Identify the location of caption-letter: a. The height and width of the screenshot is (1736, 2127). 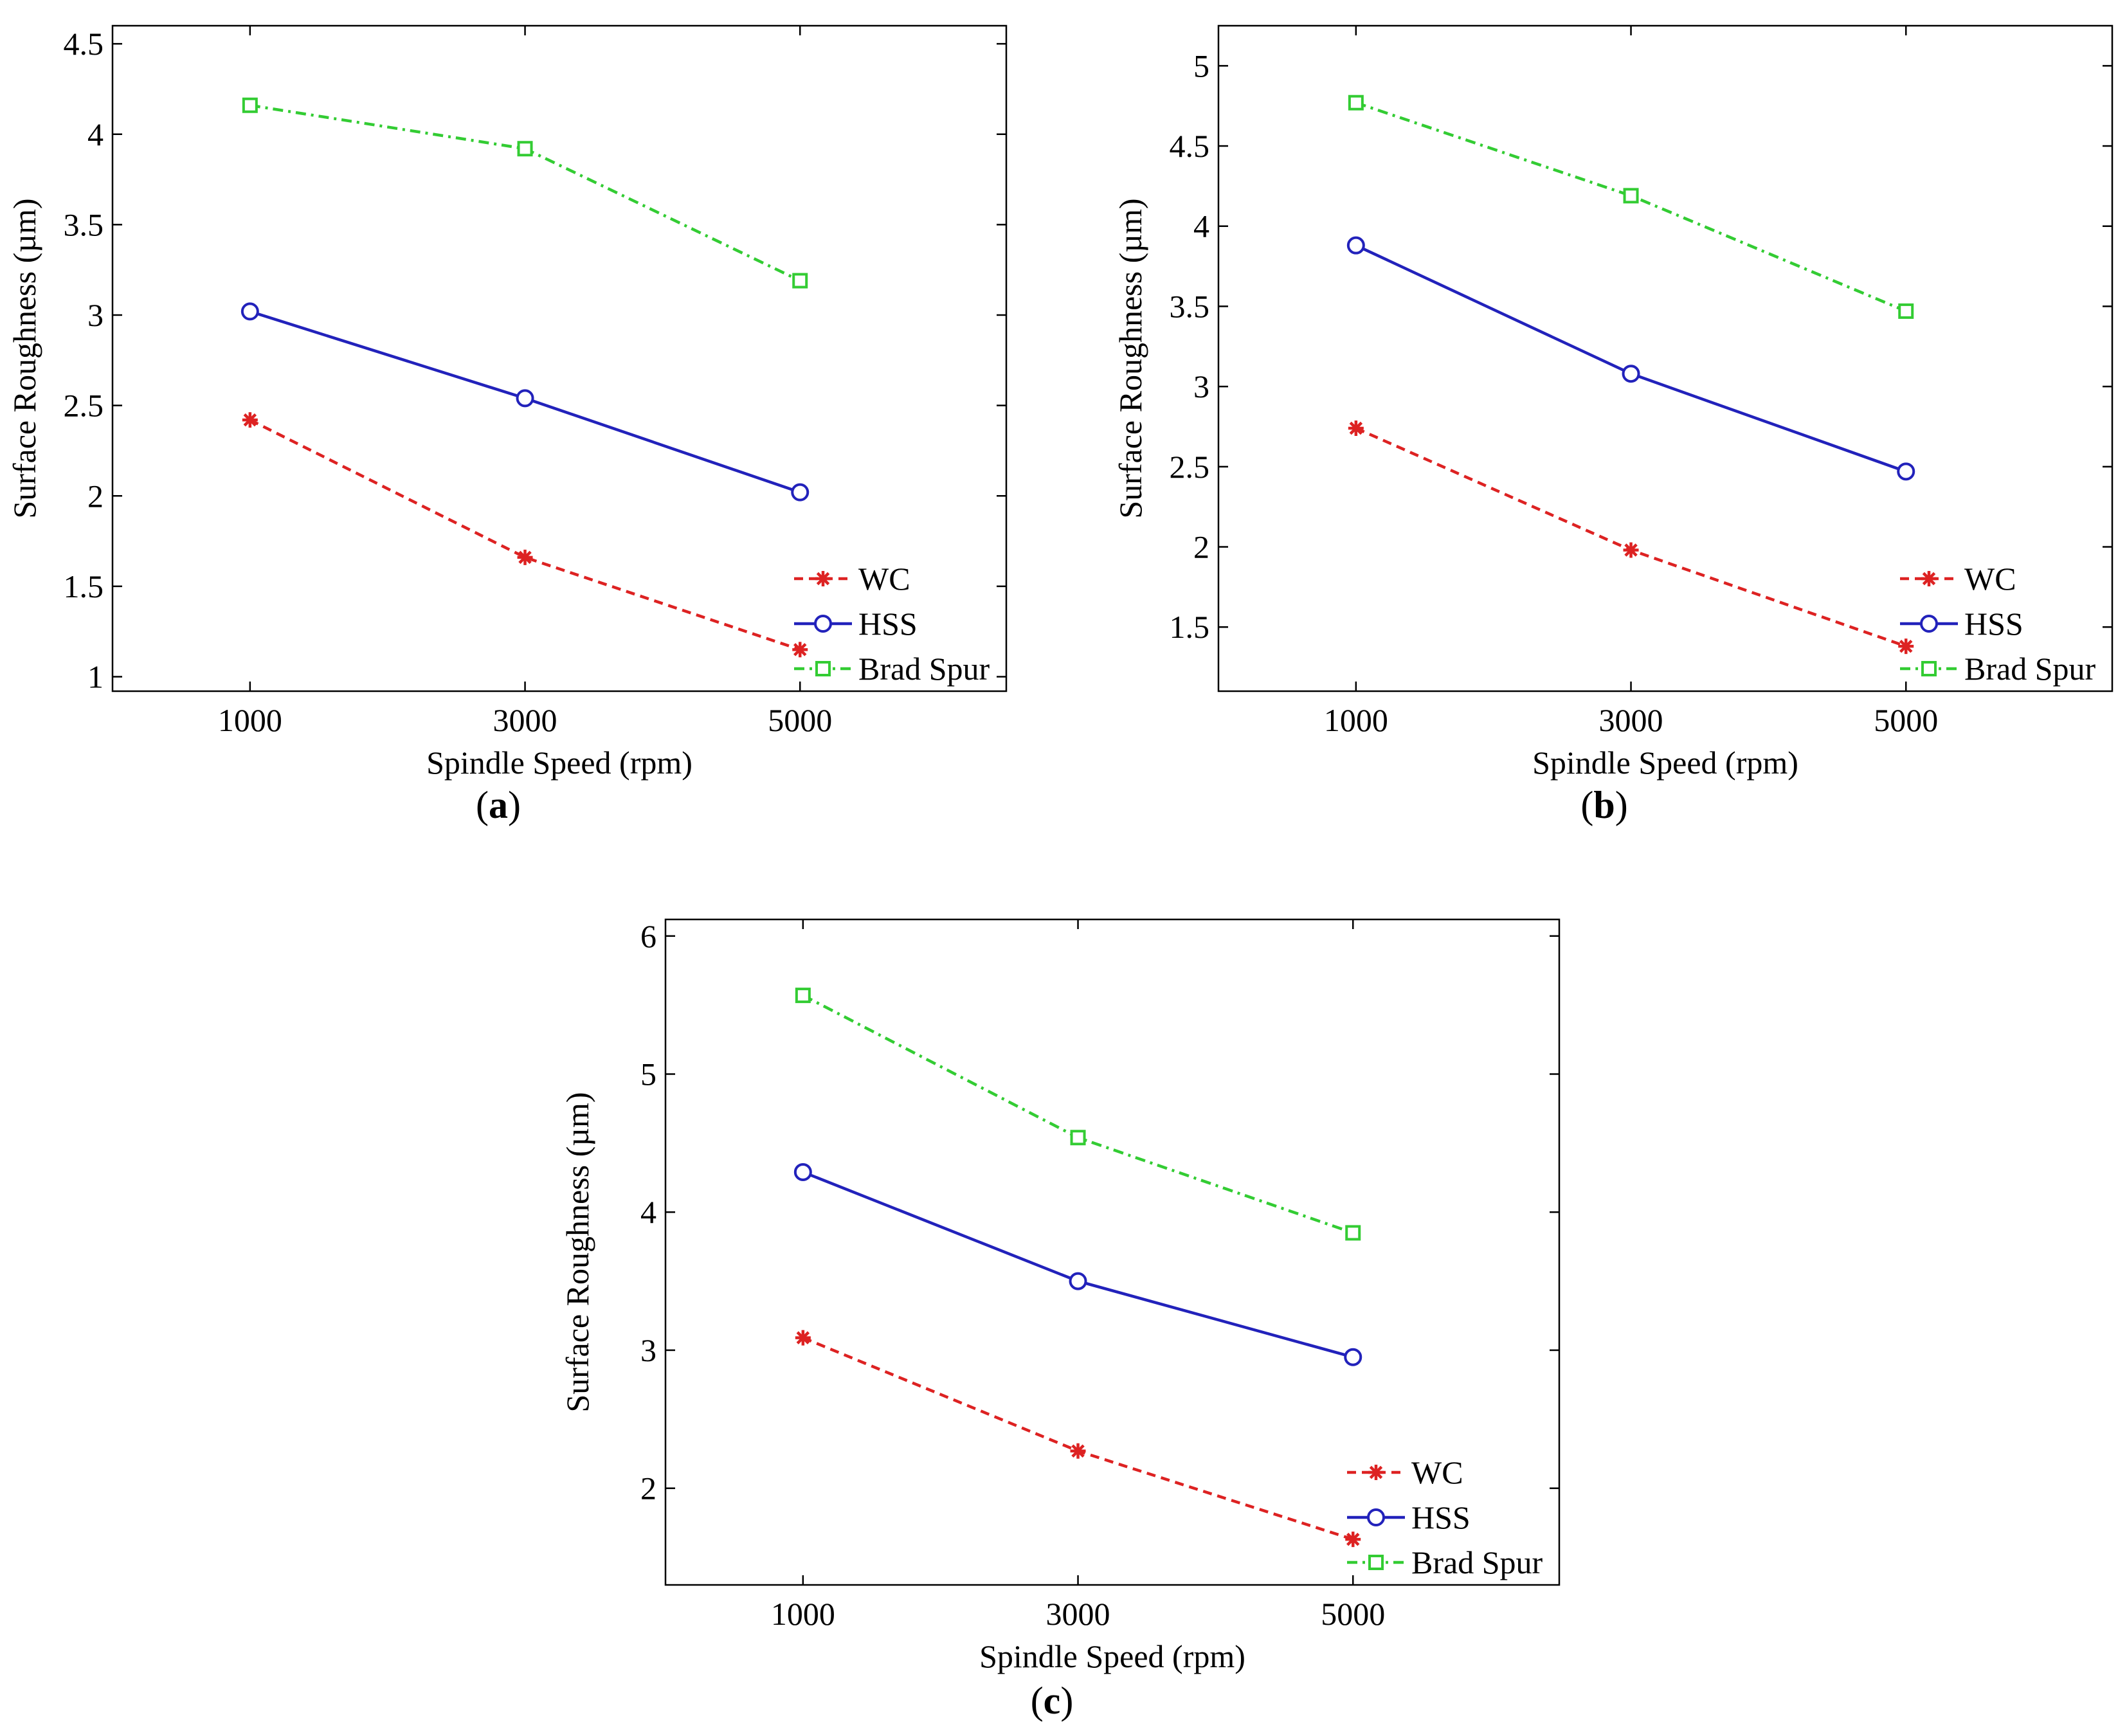
(498, 805).